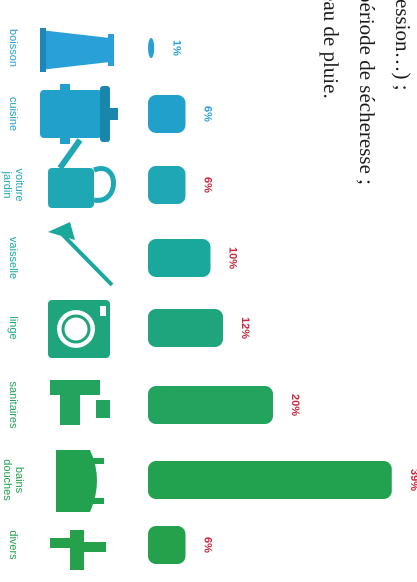 The width and height of the screenshot is (417, 582). I want to click on value-label: 1%, so click(176, 48).